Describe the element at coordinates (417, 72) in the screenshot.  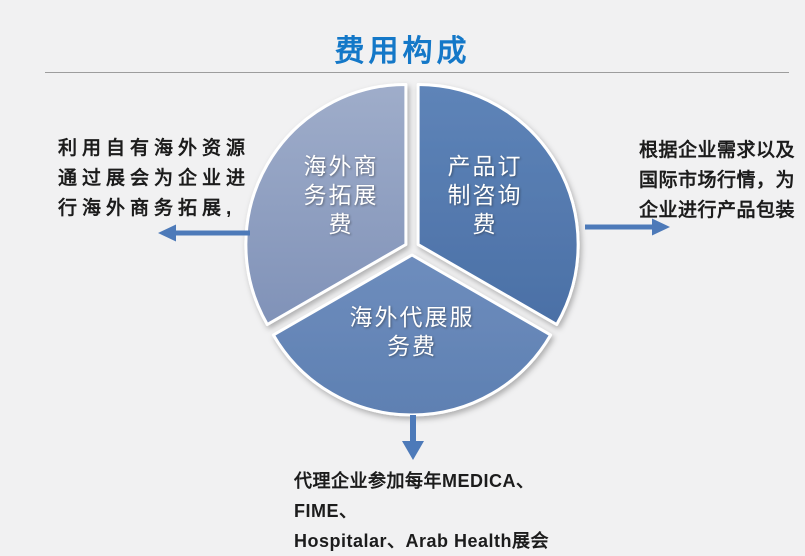
I see `title-divider` at that location.